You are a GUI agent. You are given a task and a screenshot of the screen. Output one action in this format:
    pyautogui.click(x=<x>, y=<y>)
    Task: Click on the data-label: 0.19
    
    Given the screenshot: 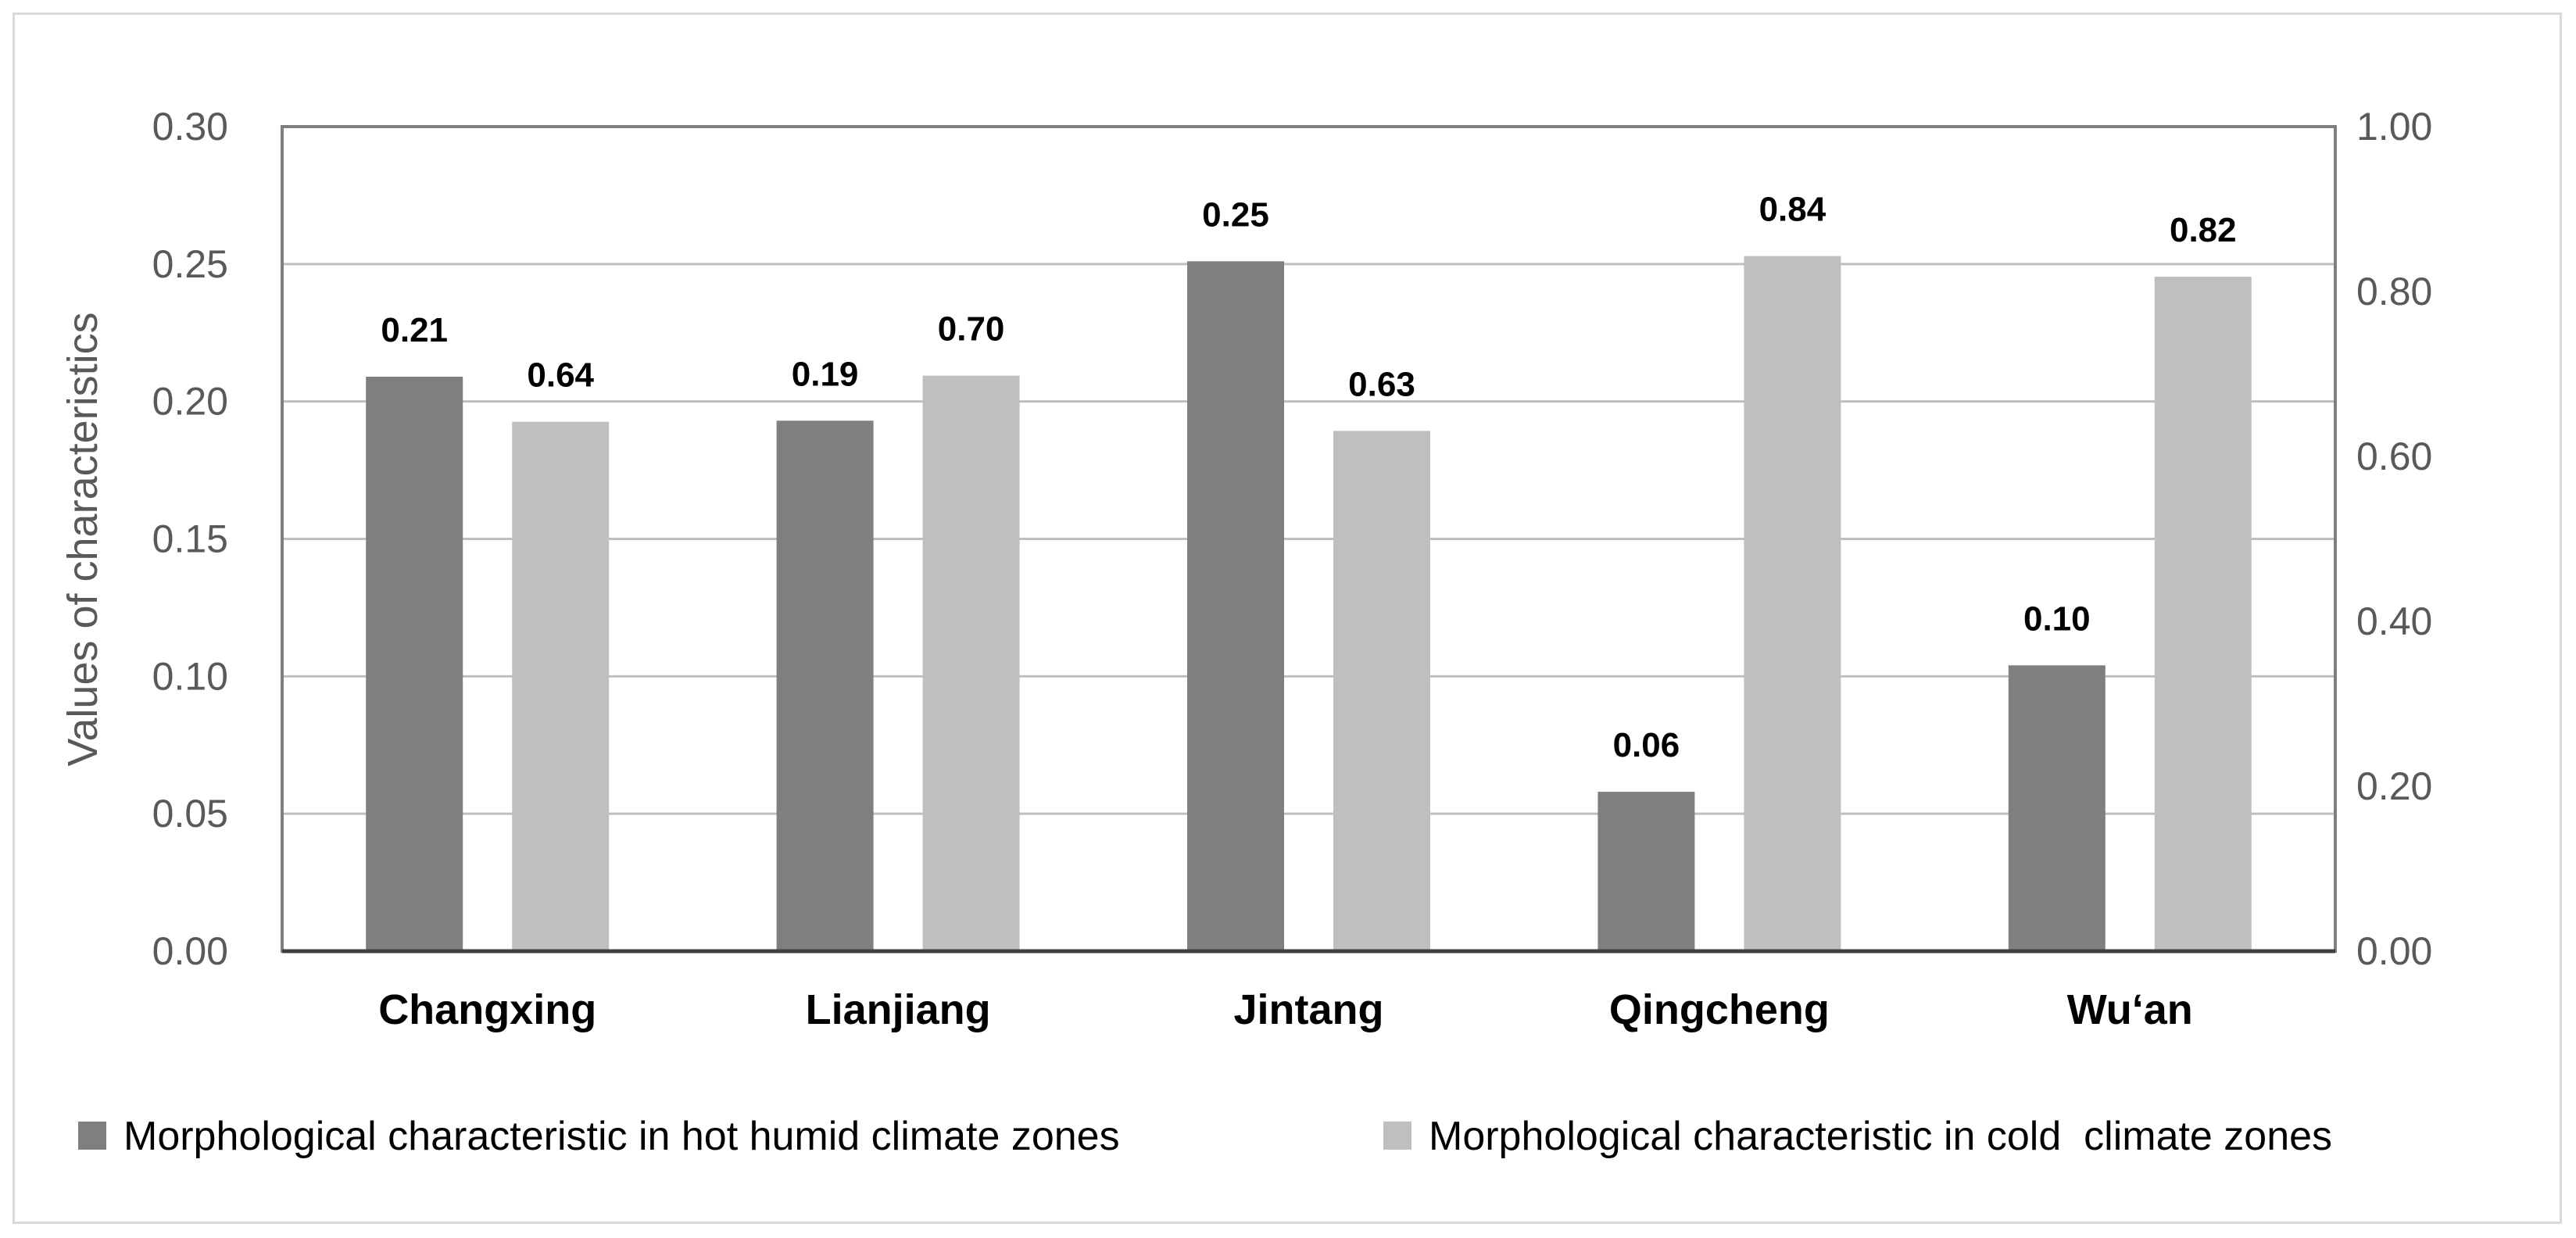 What is the action you would take?
    pyautogui.click(x=825, y=374)
    